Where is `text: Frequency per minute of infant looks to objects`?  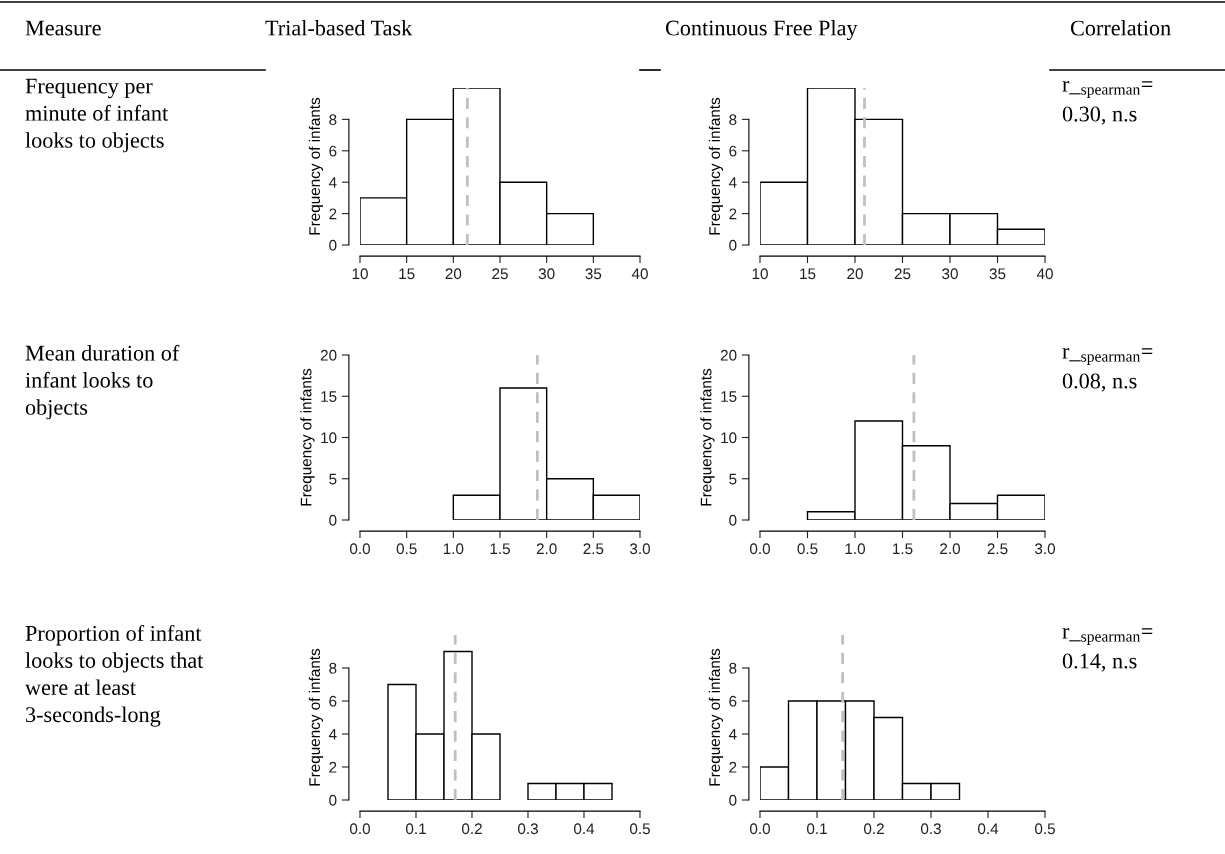 text: Frequency per minute of infant looks to objects is located at coordinates (97, 115).